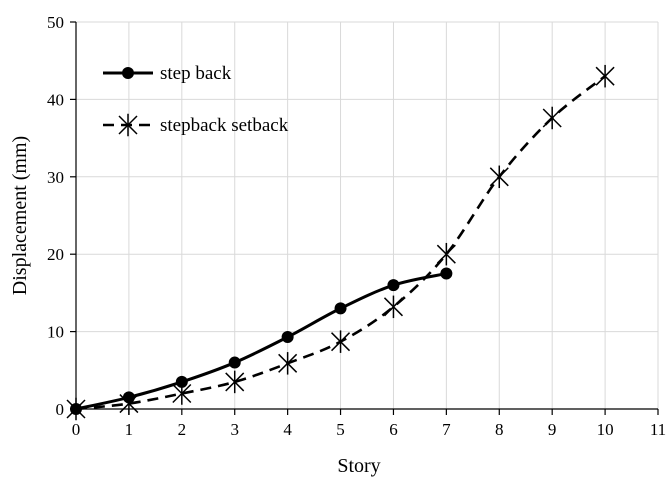 The image size is (668, 478). Describe the element at coordinates (287, 429) in the screenshot. I see `x-tick-label: 4` at that location.